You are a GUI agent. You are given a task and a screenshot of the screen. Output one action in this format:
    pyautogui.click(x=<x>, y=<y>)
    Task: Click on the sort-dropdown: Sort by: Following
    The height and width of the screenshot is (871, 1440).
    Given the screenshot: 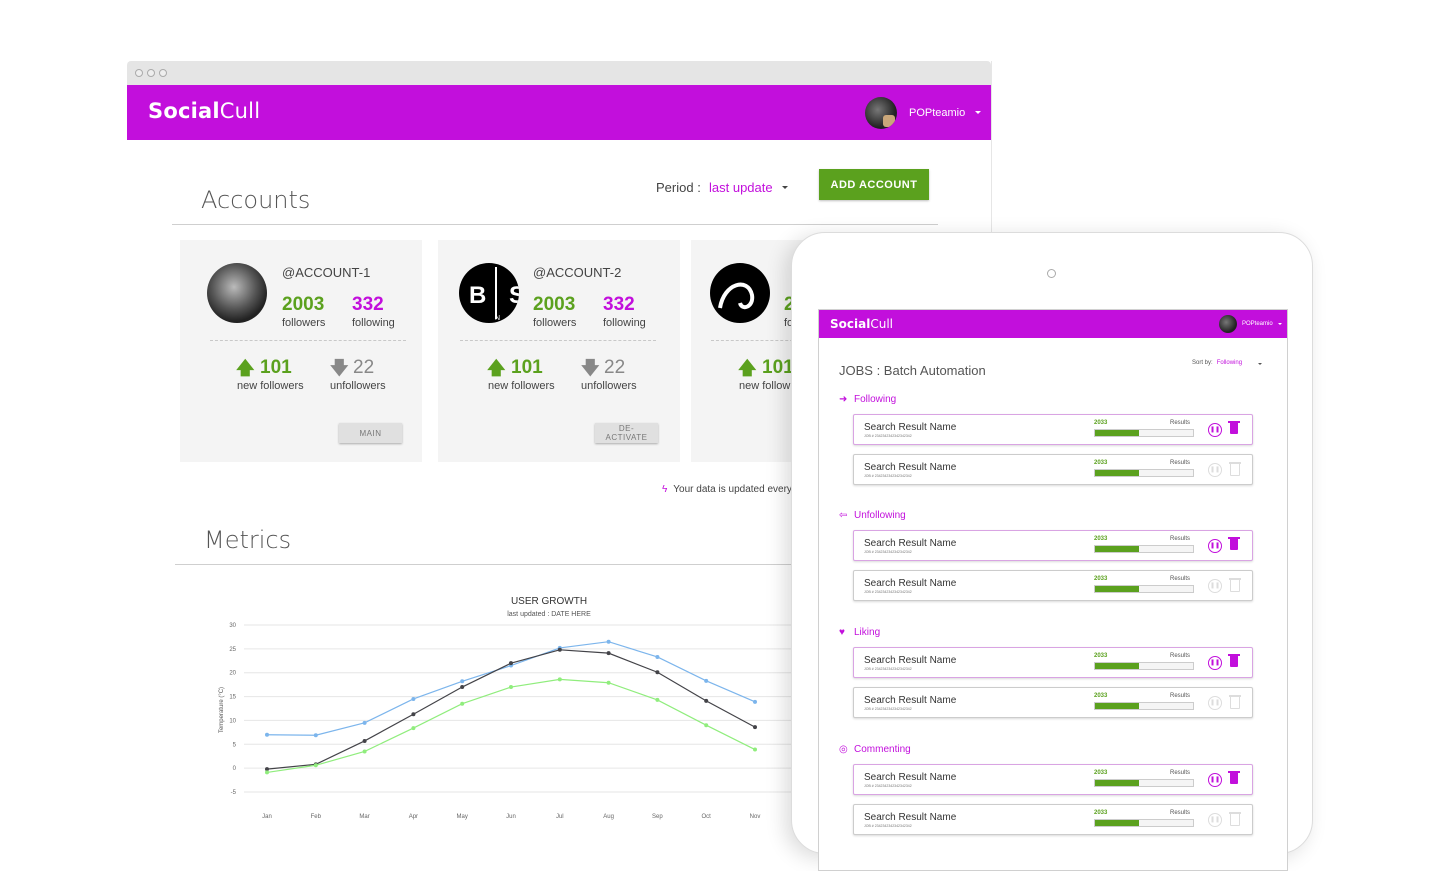 What is the action you would take?
    pyautogui.click(x=1217, y=363)
    